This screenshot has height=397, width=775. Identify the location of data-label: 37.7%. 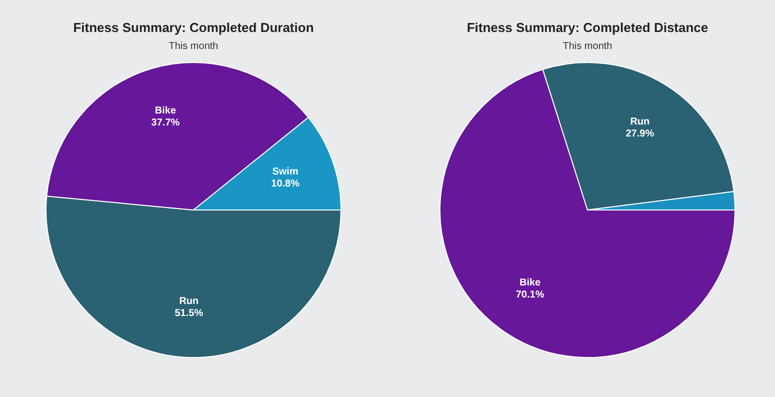
(165, 123).